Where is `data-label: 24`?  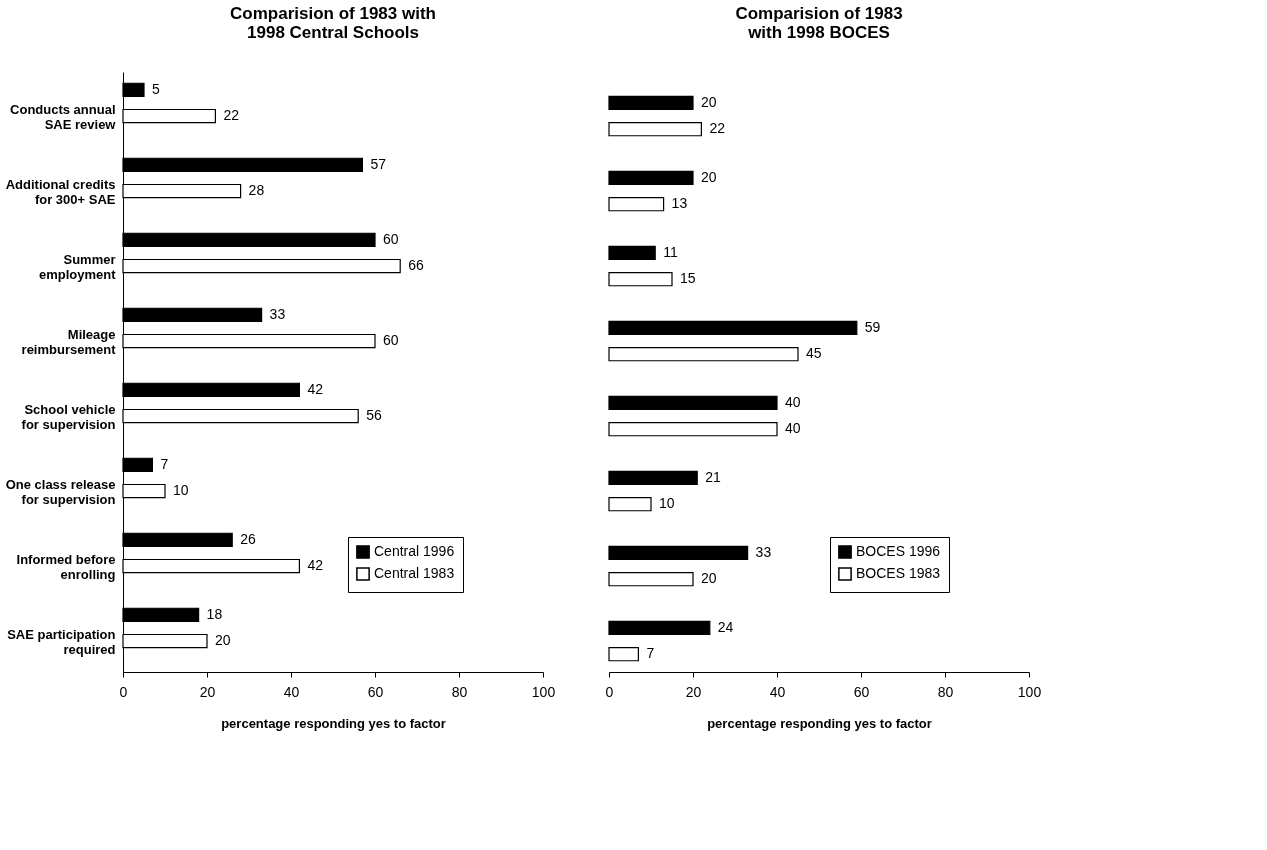 data-label: 24 is located at coordinates (725, 626).